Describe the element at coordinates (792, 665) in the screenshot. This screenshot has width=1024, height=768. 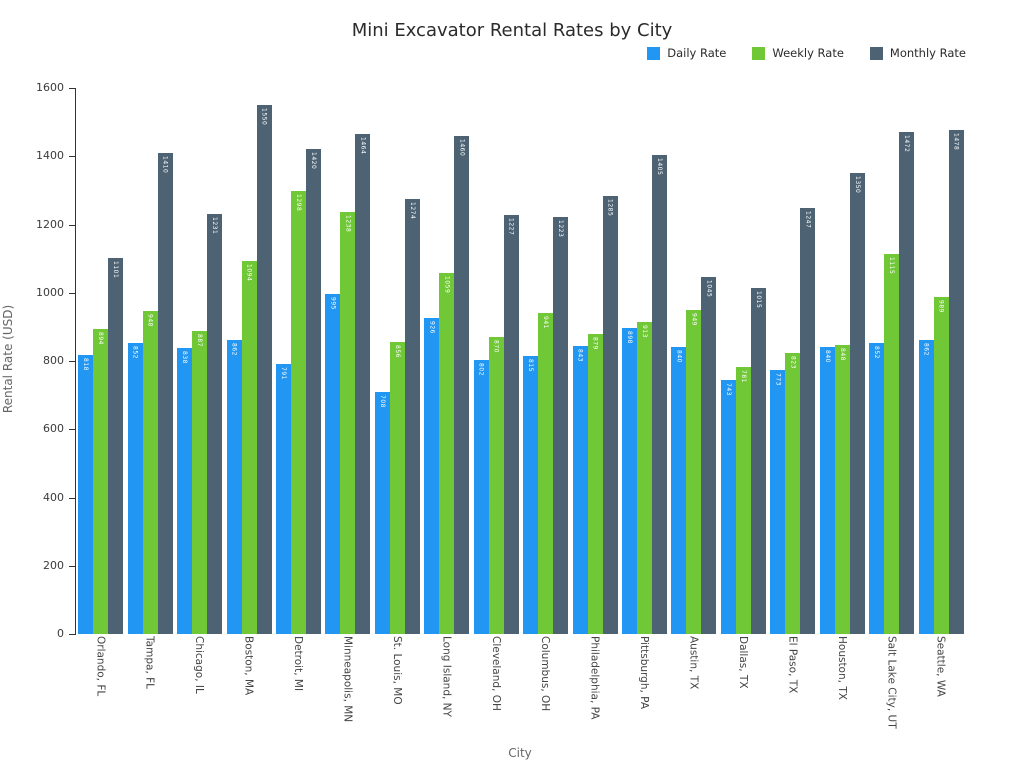
I see `x-tick-label: El Paso, TX` at that location.